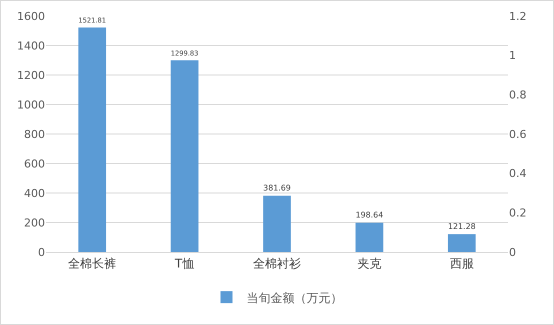 This screenshot has height=325, width=554. Describe the element at coordinates (517, 173) in the screenshot. I see `y2-tick-label: 0.4` at that location.